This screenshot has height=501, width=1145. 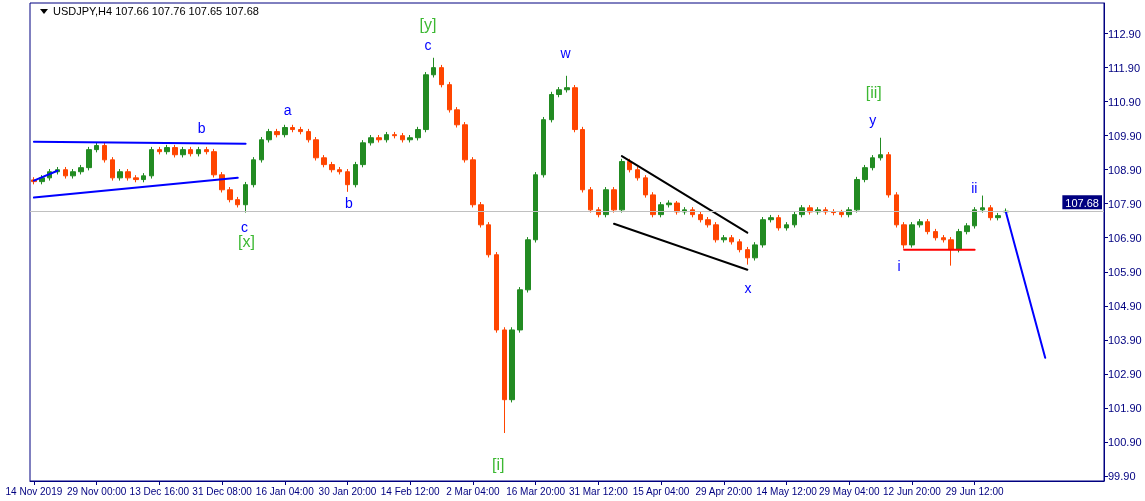 What do you see at coordinates (347, 491) in the screenshot?
I see `x-tick-label: 30 Jan 20:00` at bounding box center [347, 491].